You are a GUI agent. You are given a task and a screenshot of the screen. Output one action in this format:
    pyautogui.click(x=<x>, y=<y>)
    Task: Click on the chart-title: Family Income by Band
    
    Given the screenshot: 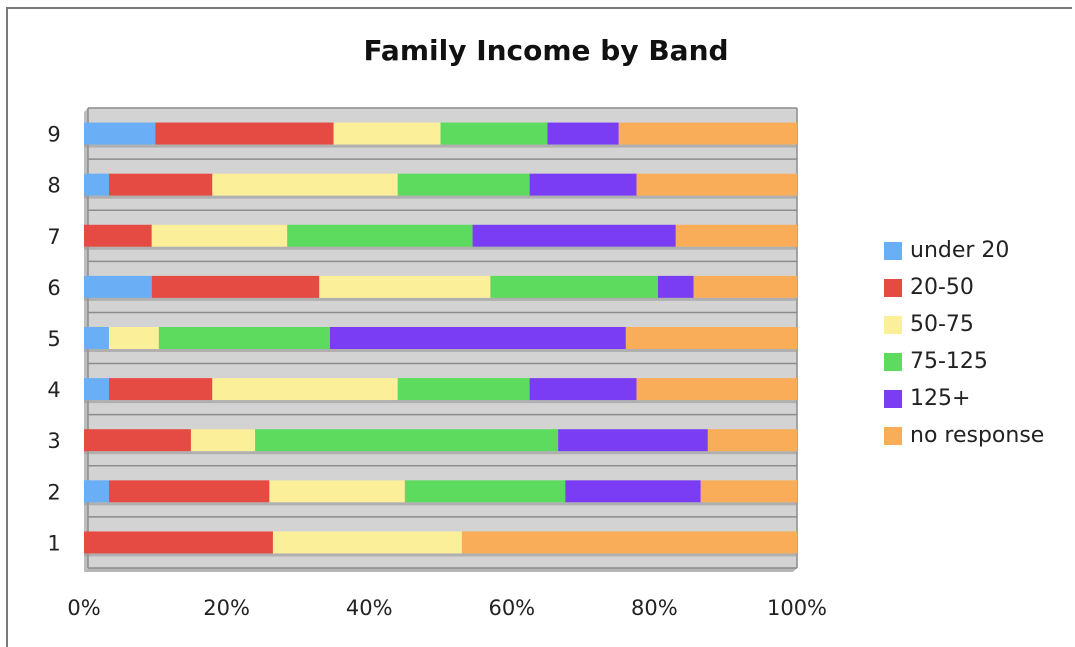 What is the action you would take?
    pyautogui.click(x=546, y=50)
    